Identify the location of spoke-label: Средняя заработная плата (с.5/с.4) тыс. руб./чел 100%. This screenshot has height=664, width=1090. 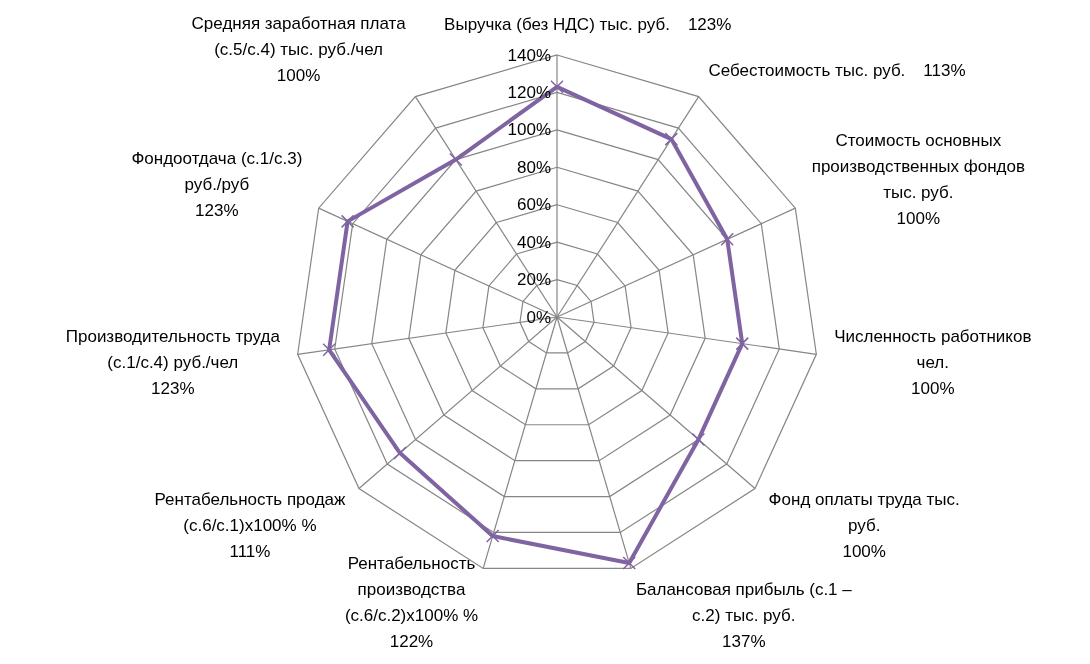
(299, 49).